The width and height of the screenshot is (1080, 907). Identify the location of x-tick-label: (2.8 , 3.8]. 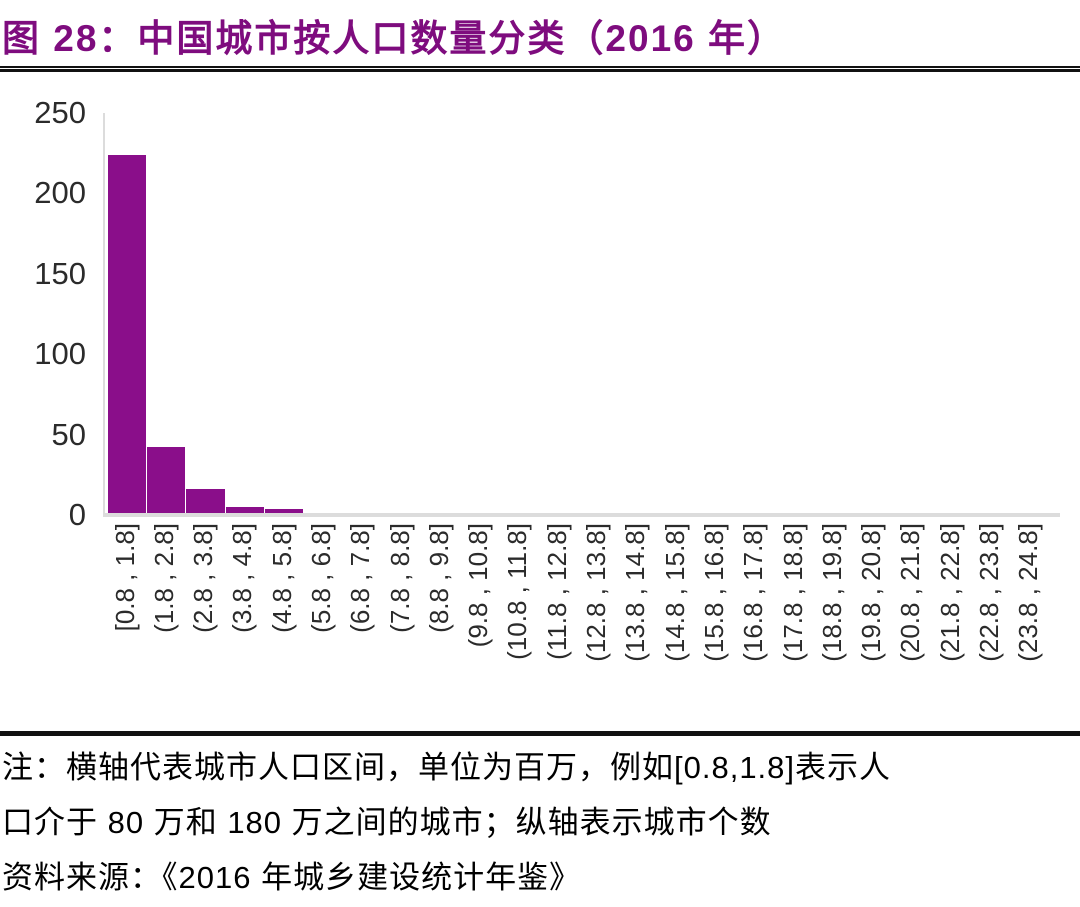
(203, 578).